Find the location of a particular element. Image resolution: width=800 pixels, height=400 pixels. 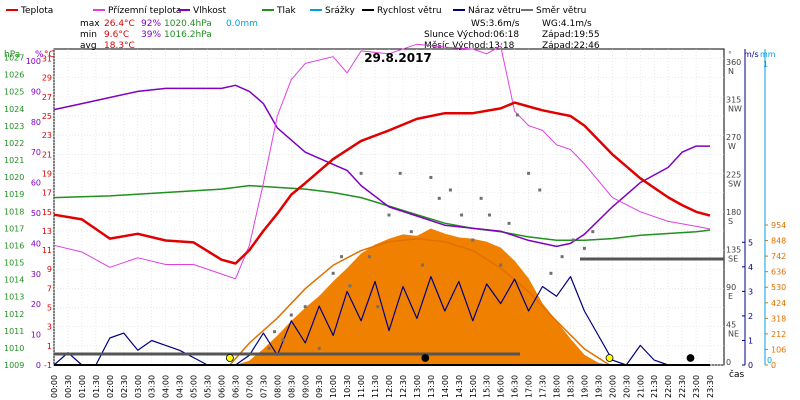

x-tick-label: 18:00 is located at coordinates (557, 386).